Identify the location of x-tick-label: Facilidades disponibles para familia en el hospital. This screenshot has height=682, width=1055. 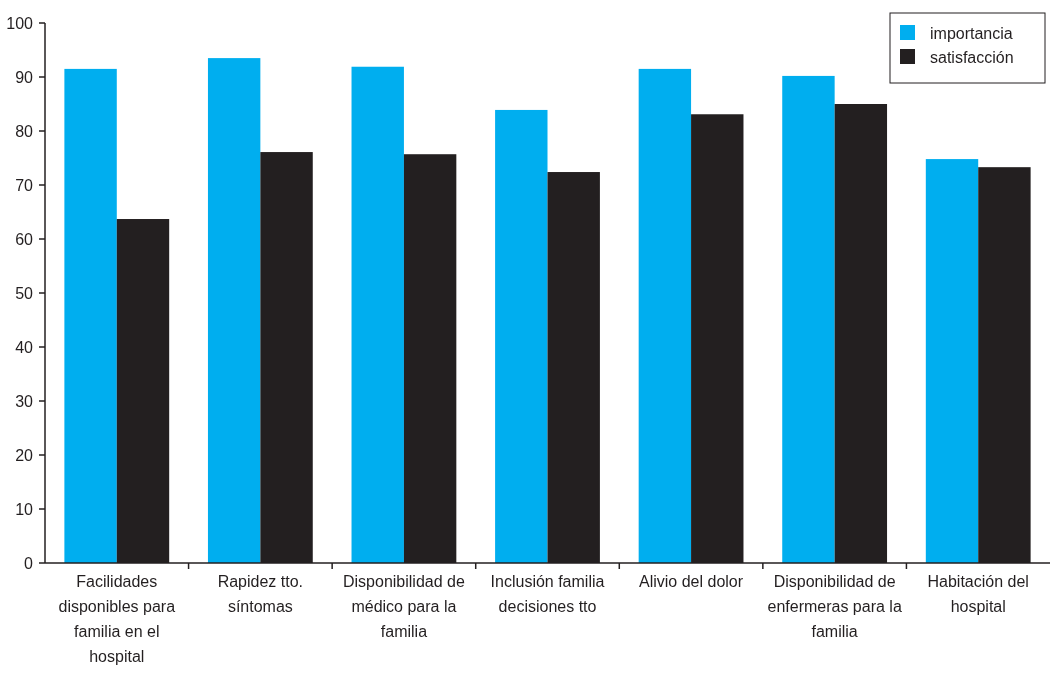
(117, 619).